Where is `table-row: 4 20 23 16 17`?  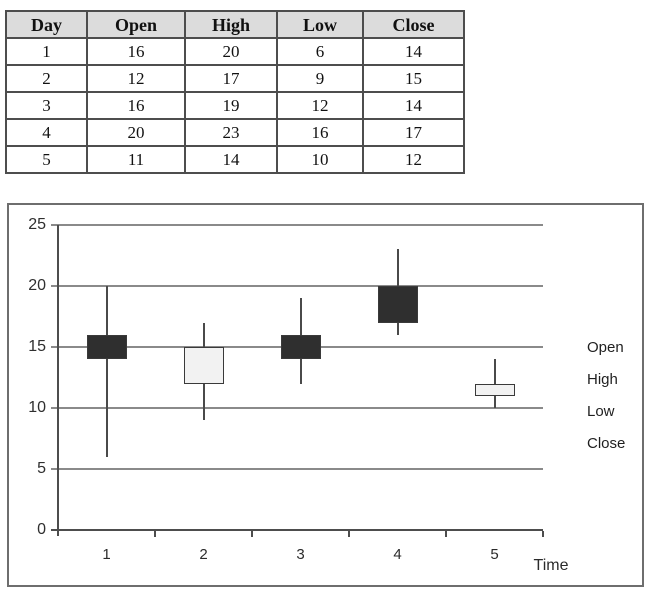
table-row: 4 20 23 16 17 is located at coordinates (235, 132).